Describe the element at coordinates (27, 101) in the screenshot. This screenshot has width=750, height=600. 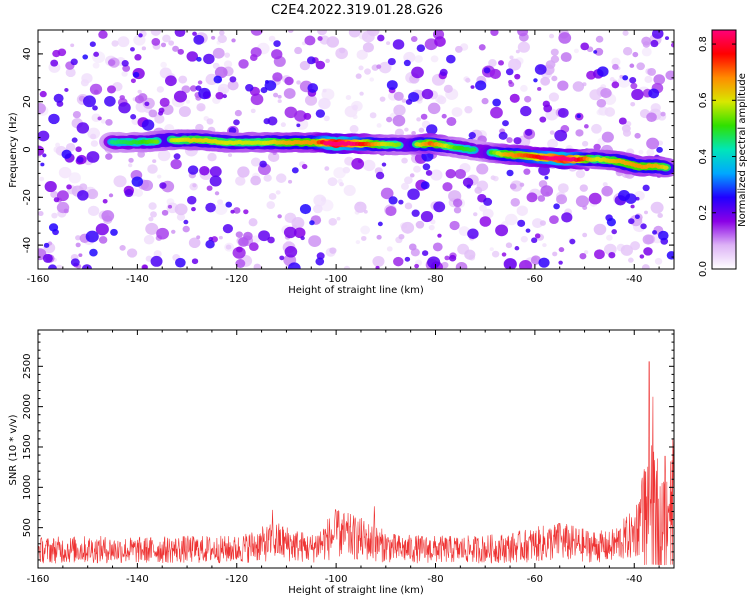
I see `y-tick-label: 20` at that location.